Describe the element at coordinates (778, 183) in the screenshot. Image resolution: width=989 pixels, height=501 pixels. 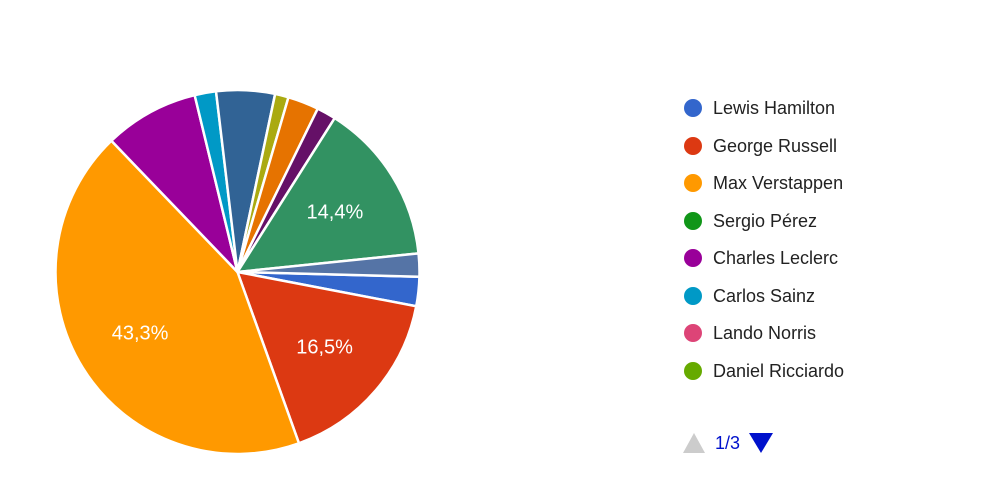
I see `legend-item-label: Max Verstappen` at that location.